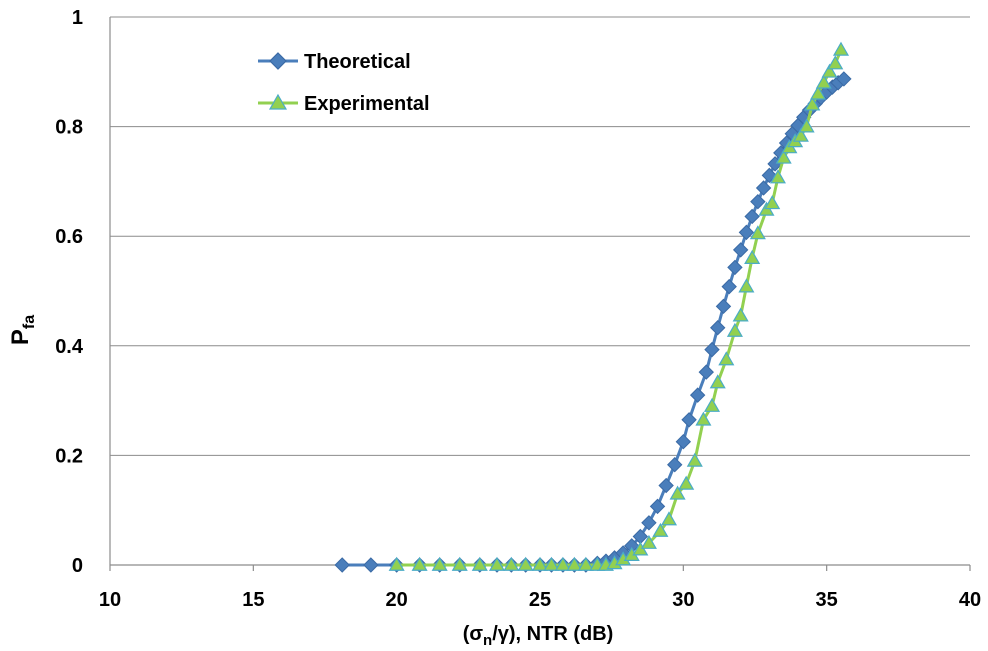  I want to click on y-tick-label: 0.4, so click(69, 347).